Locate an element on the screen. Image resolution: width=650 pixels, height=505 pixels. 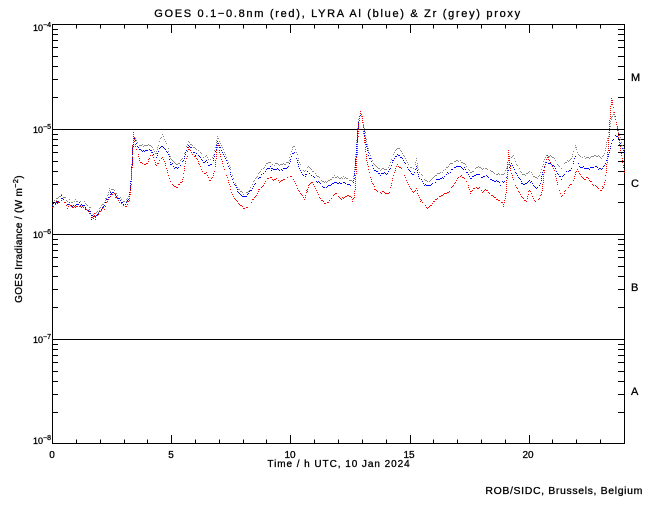
svg-text: 10⁻⁷ is located at coordinates (42, 339).